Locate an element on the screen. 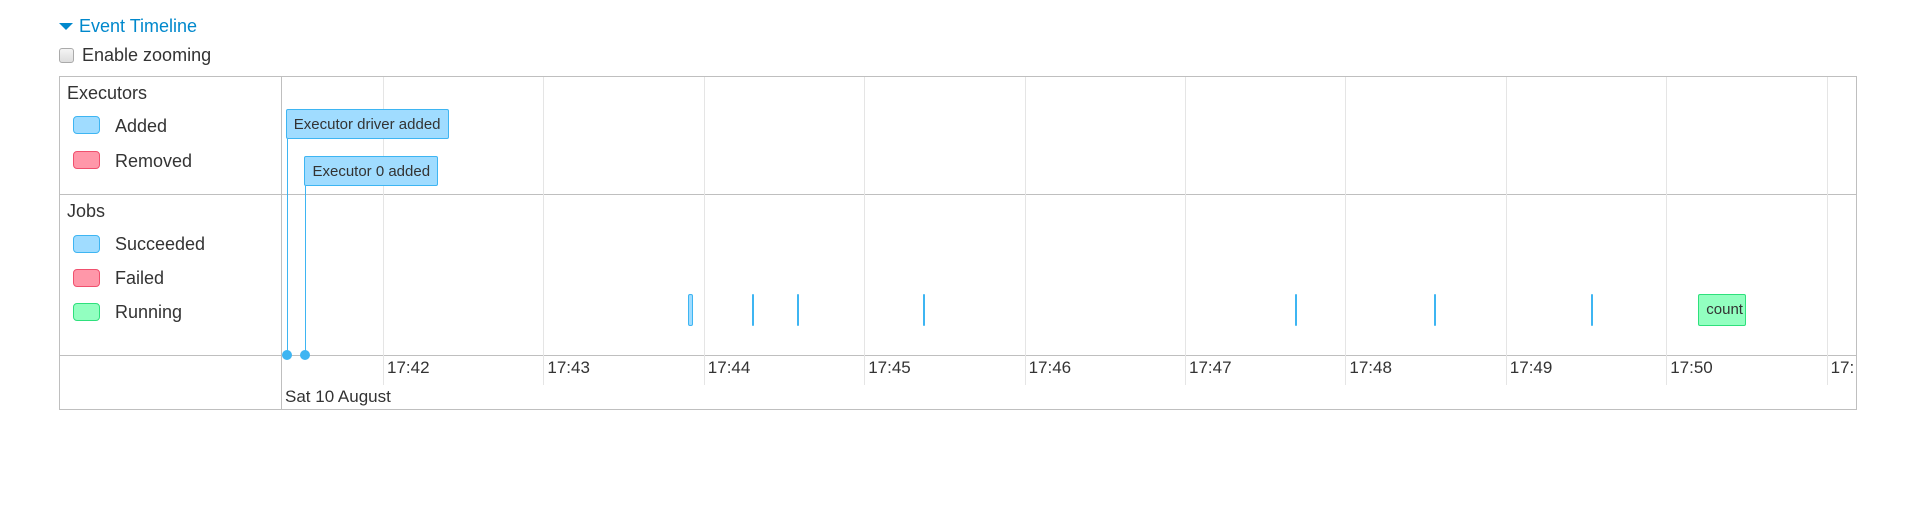 This screenshot has width=1920, height=521. enable-zooming-checkbox is located at coordinates (66, 55).